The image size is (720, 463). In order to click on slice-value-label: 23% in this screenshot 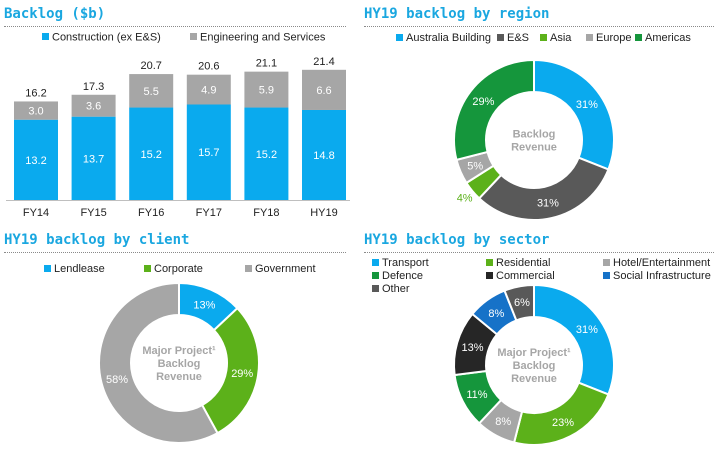, I will do `click(563, 423)`.